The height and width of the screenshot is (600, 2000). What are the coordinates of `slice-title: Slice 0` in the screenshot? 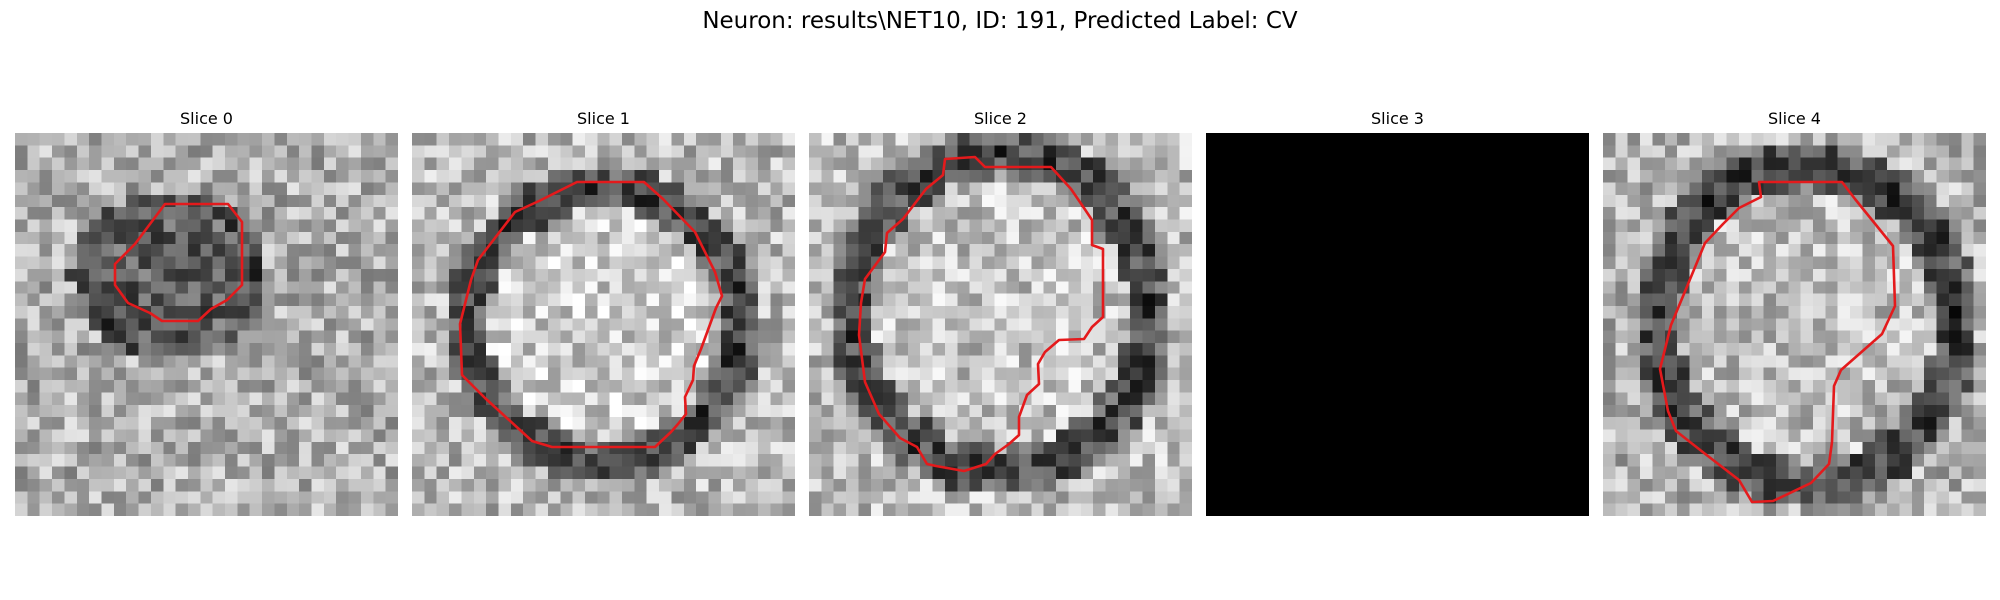 It's located at (206, 118).